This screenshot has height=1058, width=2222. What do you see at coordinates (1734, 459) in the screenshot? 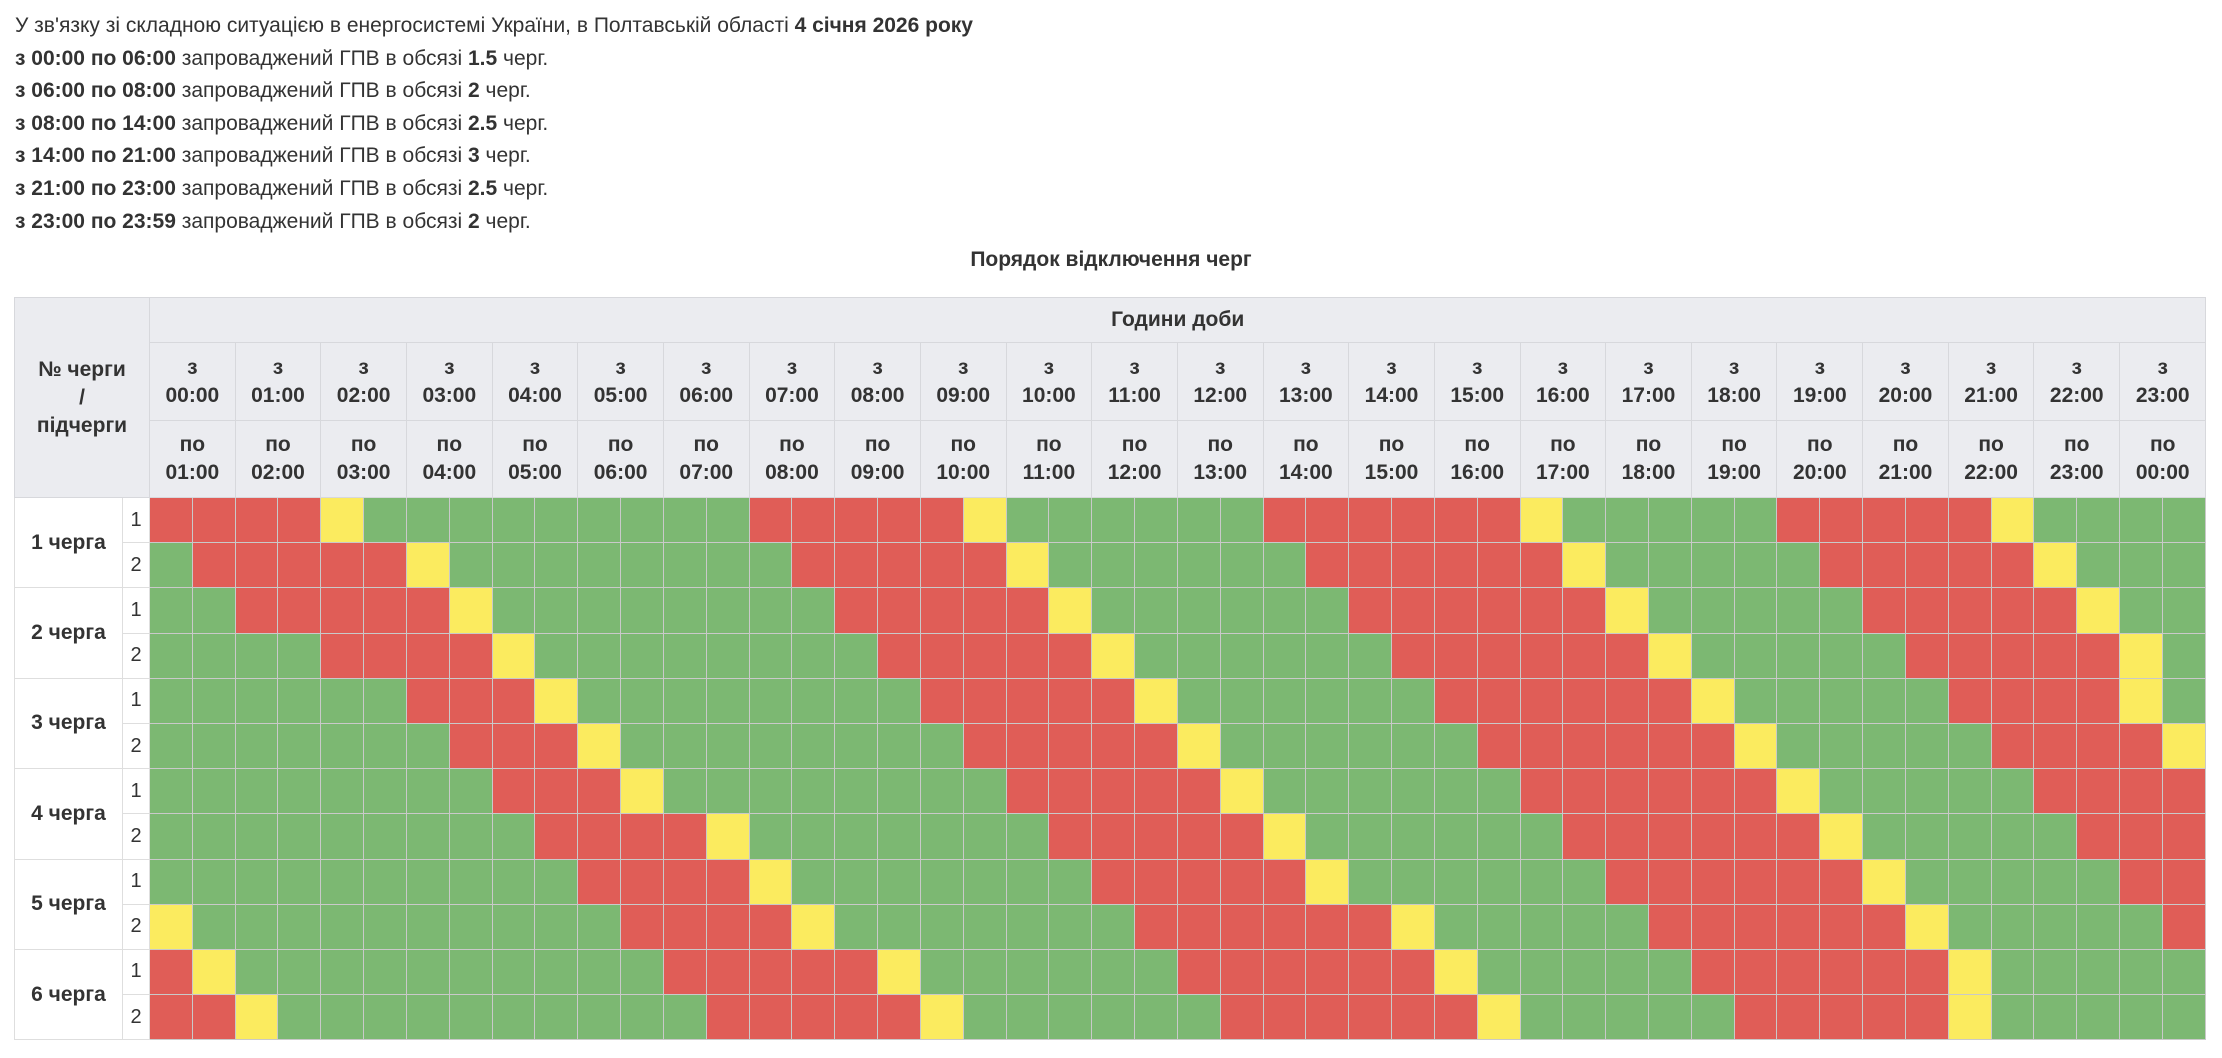
I see `hour-to-header: по 19:00` at bounding box center [1734, 459].